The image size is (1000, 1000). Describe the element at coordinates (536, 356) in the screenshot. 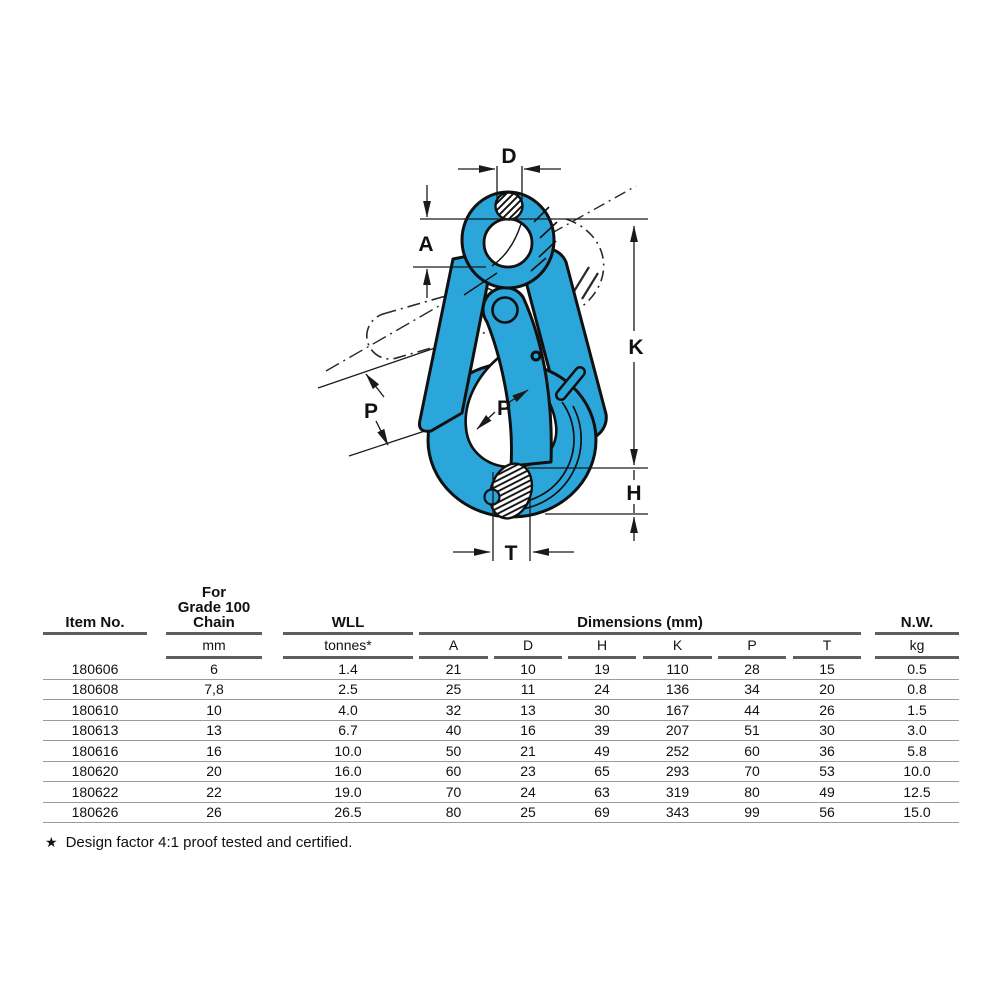

I see `latch-rivet` at that location.